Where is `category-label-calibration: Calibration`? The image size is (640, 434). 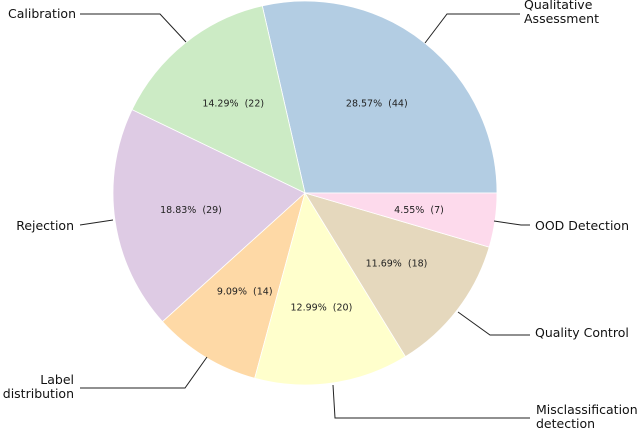
category-label-calibration: Calibration is located at coordinates (42, 13).